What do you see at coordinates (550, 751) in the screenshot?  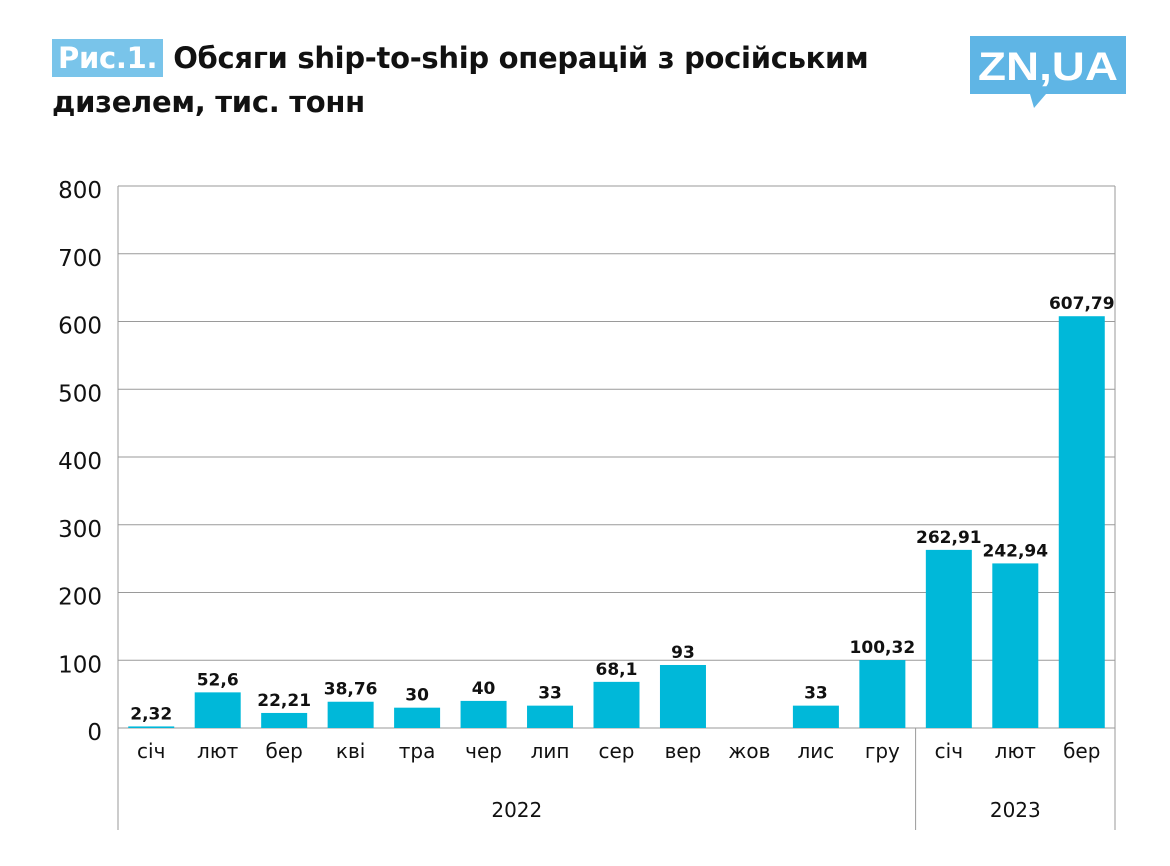 I see `x-category-label: лип` at bounding box center [550, 751].